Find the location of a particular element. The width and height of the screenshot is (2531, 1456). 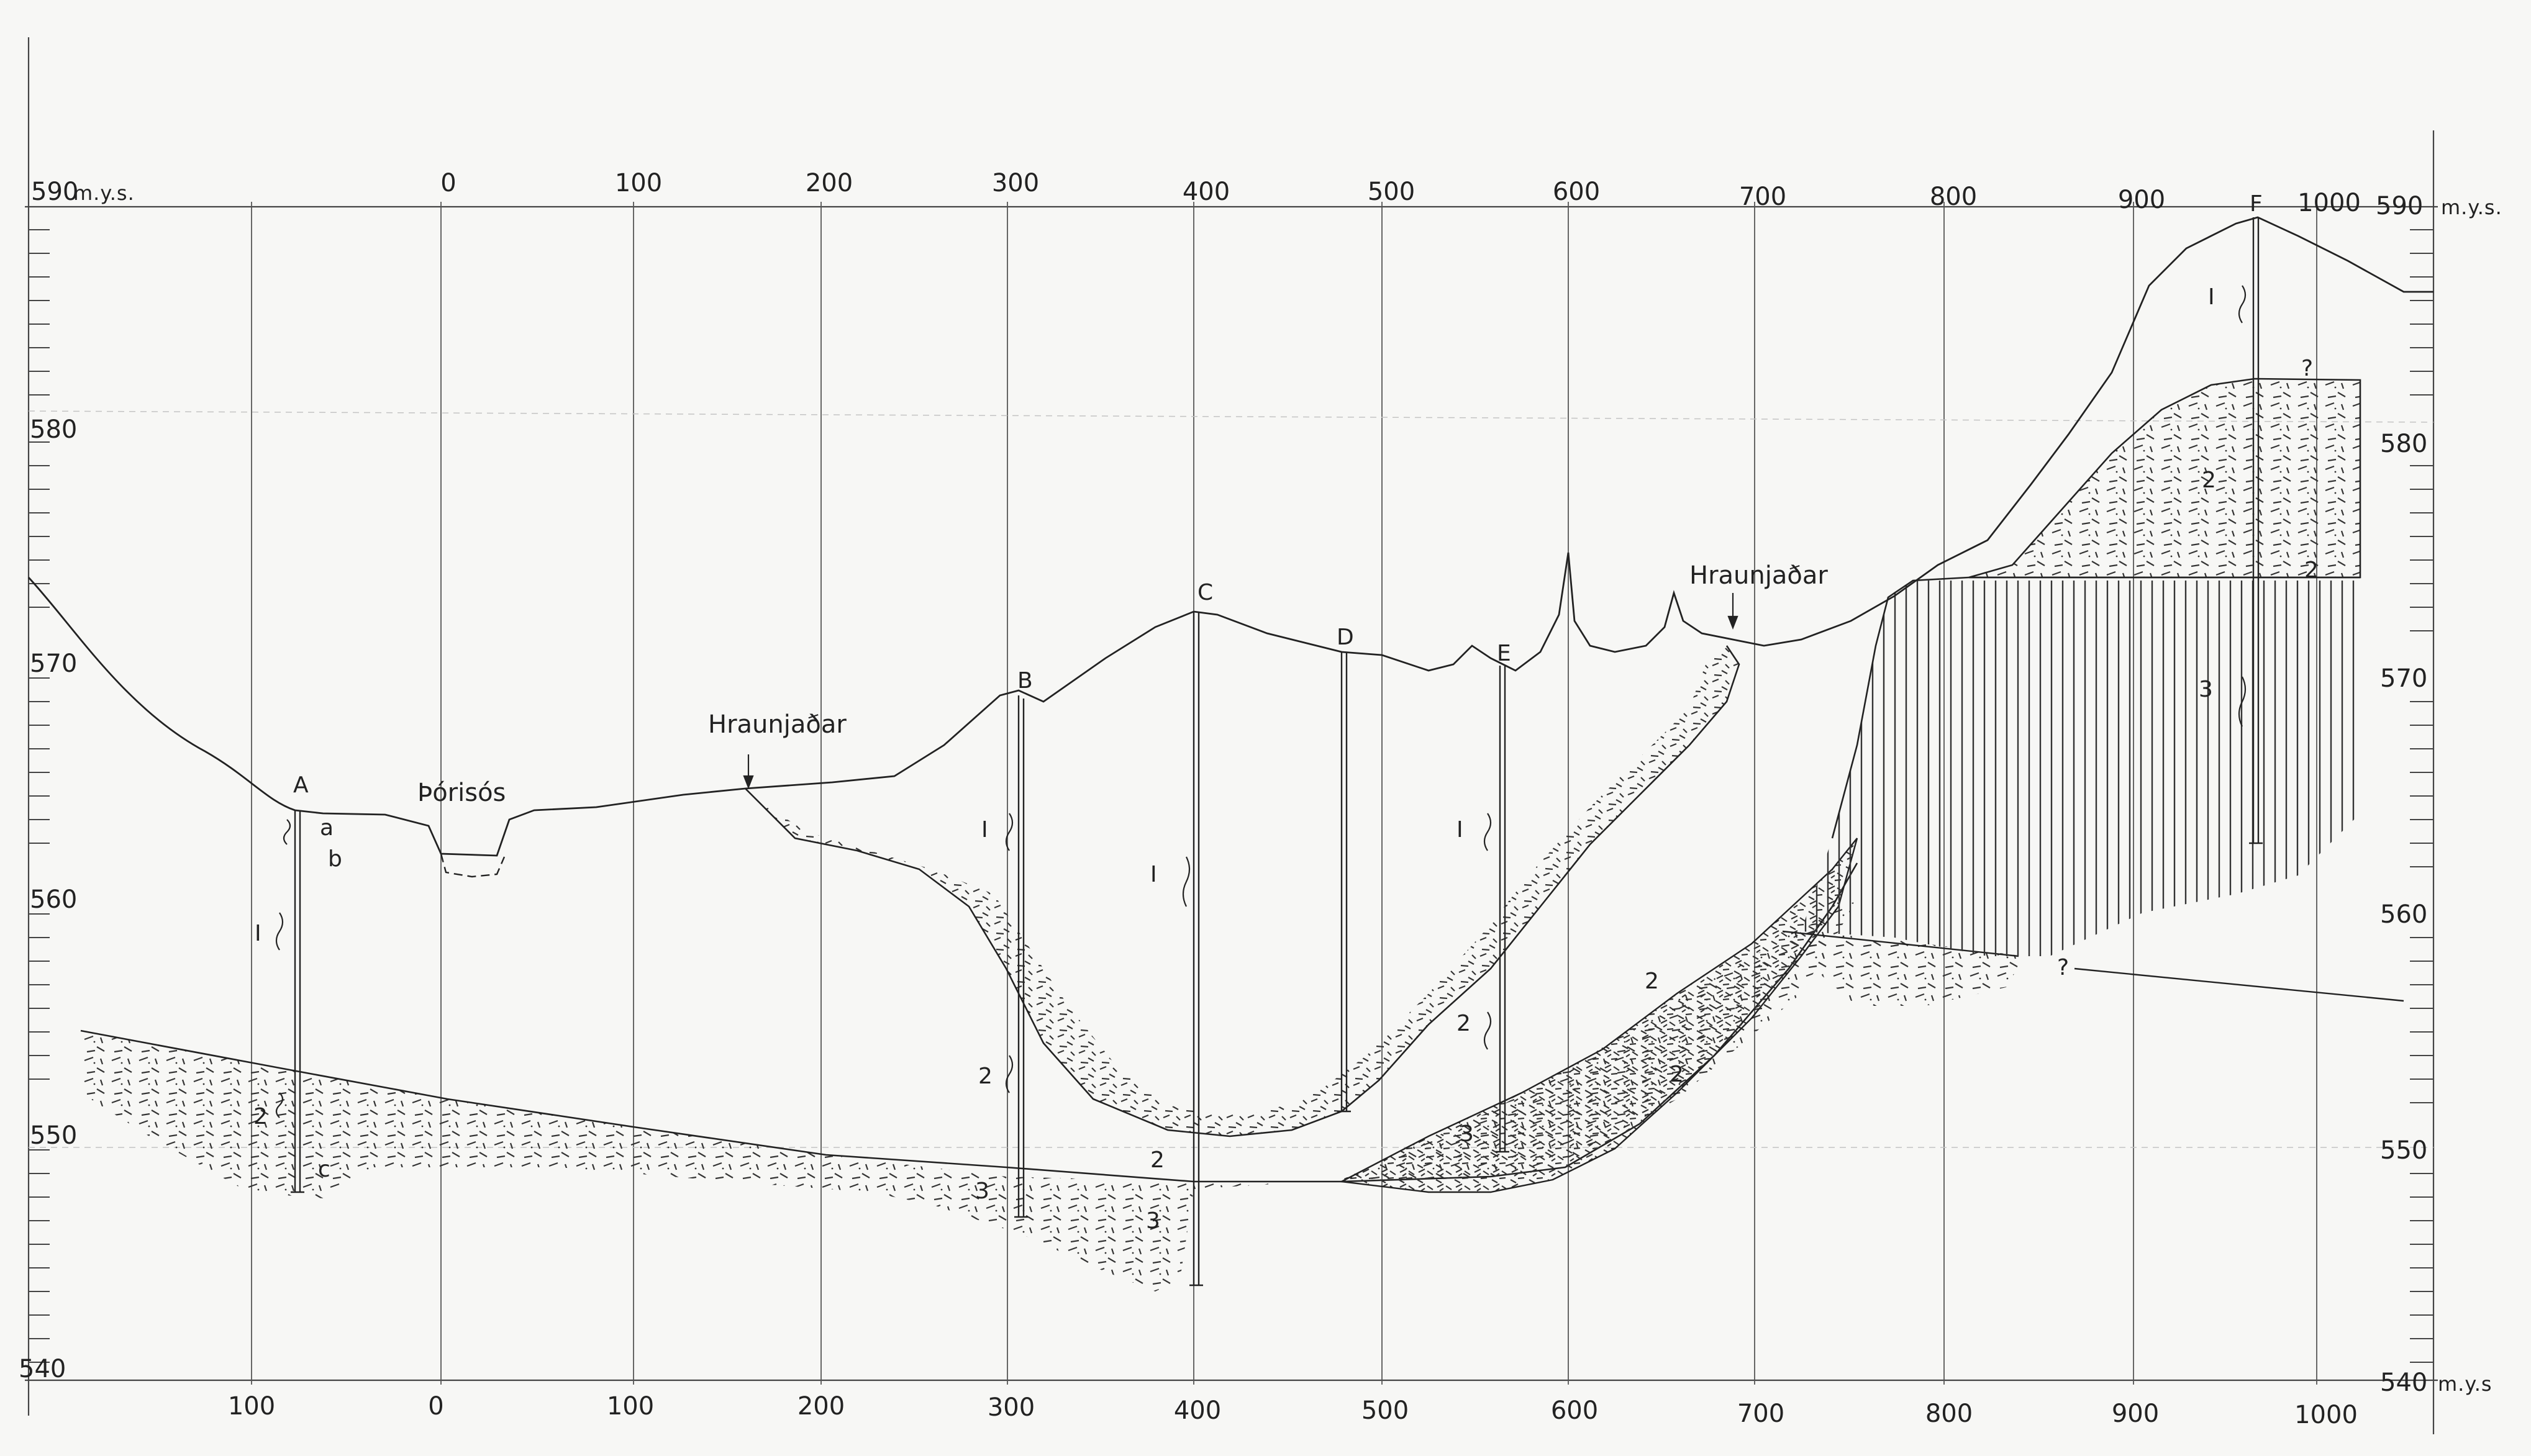

top-tick-500: 500 is located at coordinates (1391, 192).